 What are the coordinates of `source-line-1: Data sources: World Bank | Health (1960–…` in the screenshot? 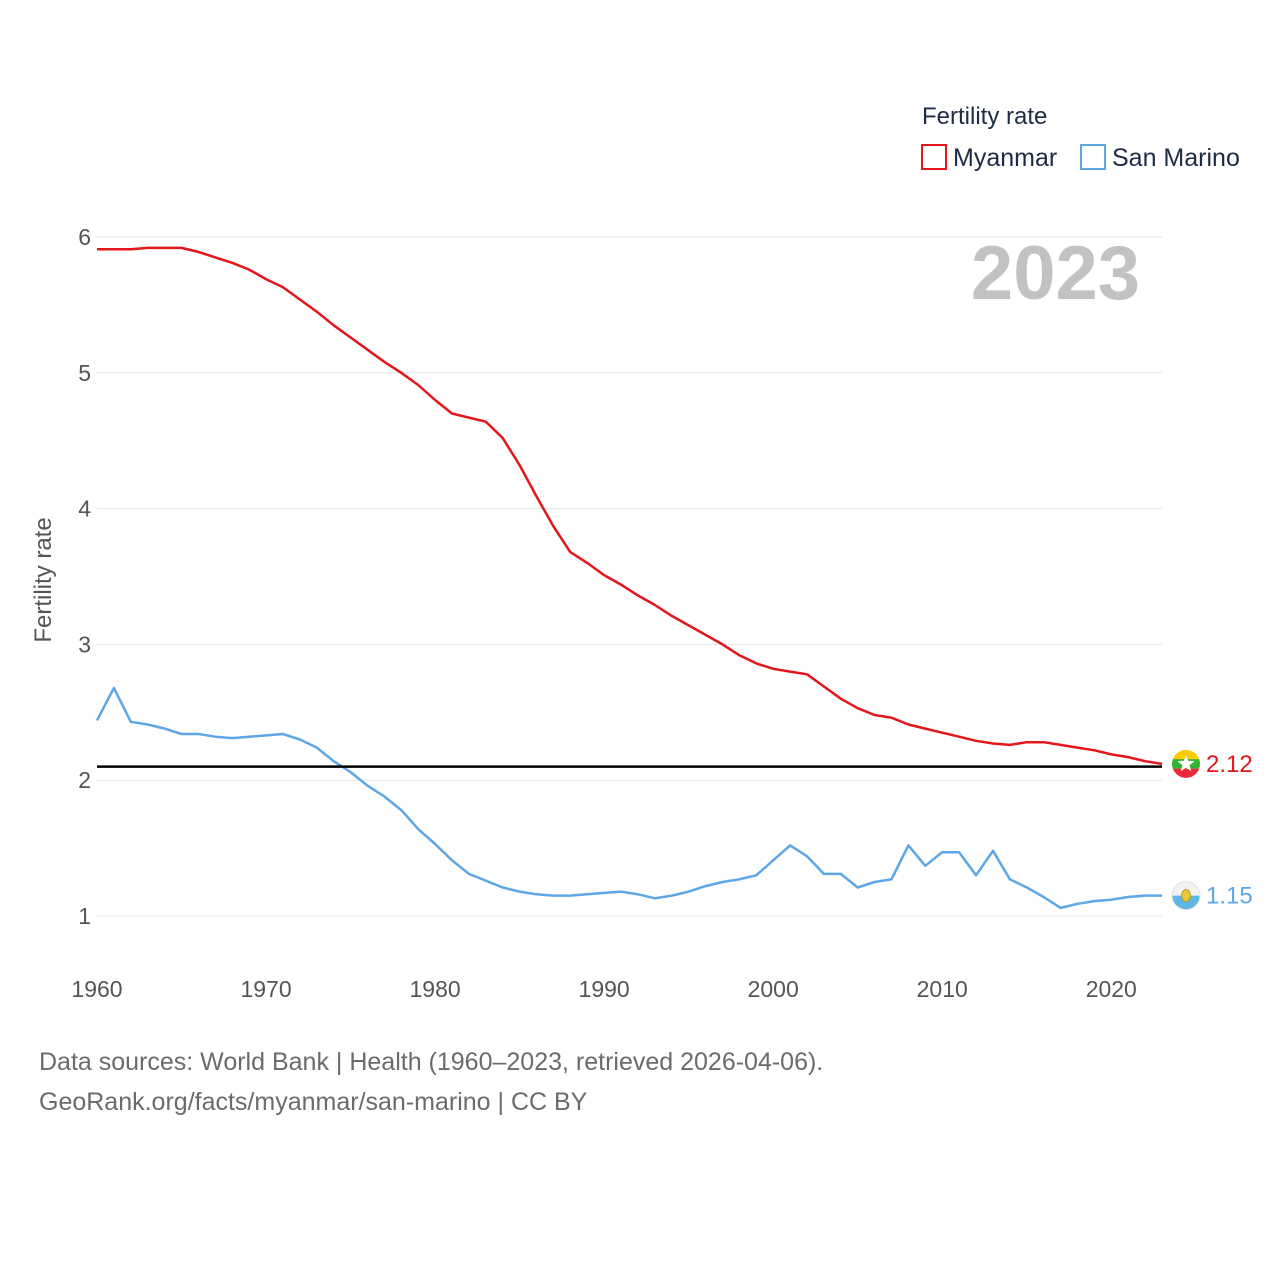 It's located at (431, 1062).